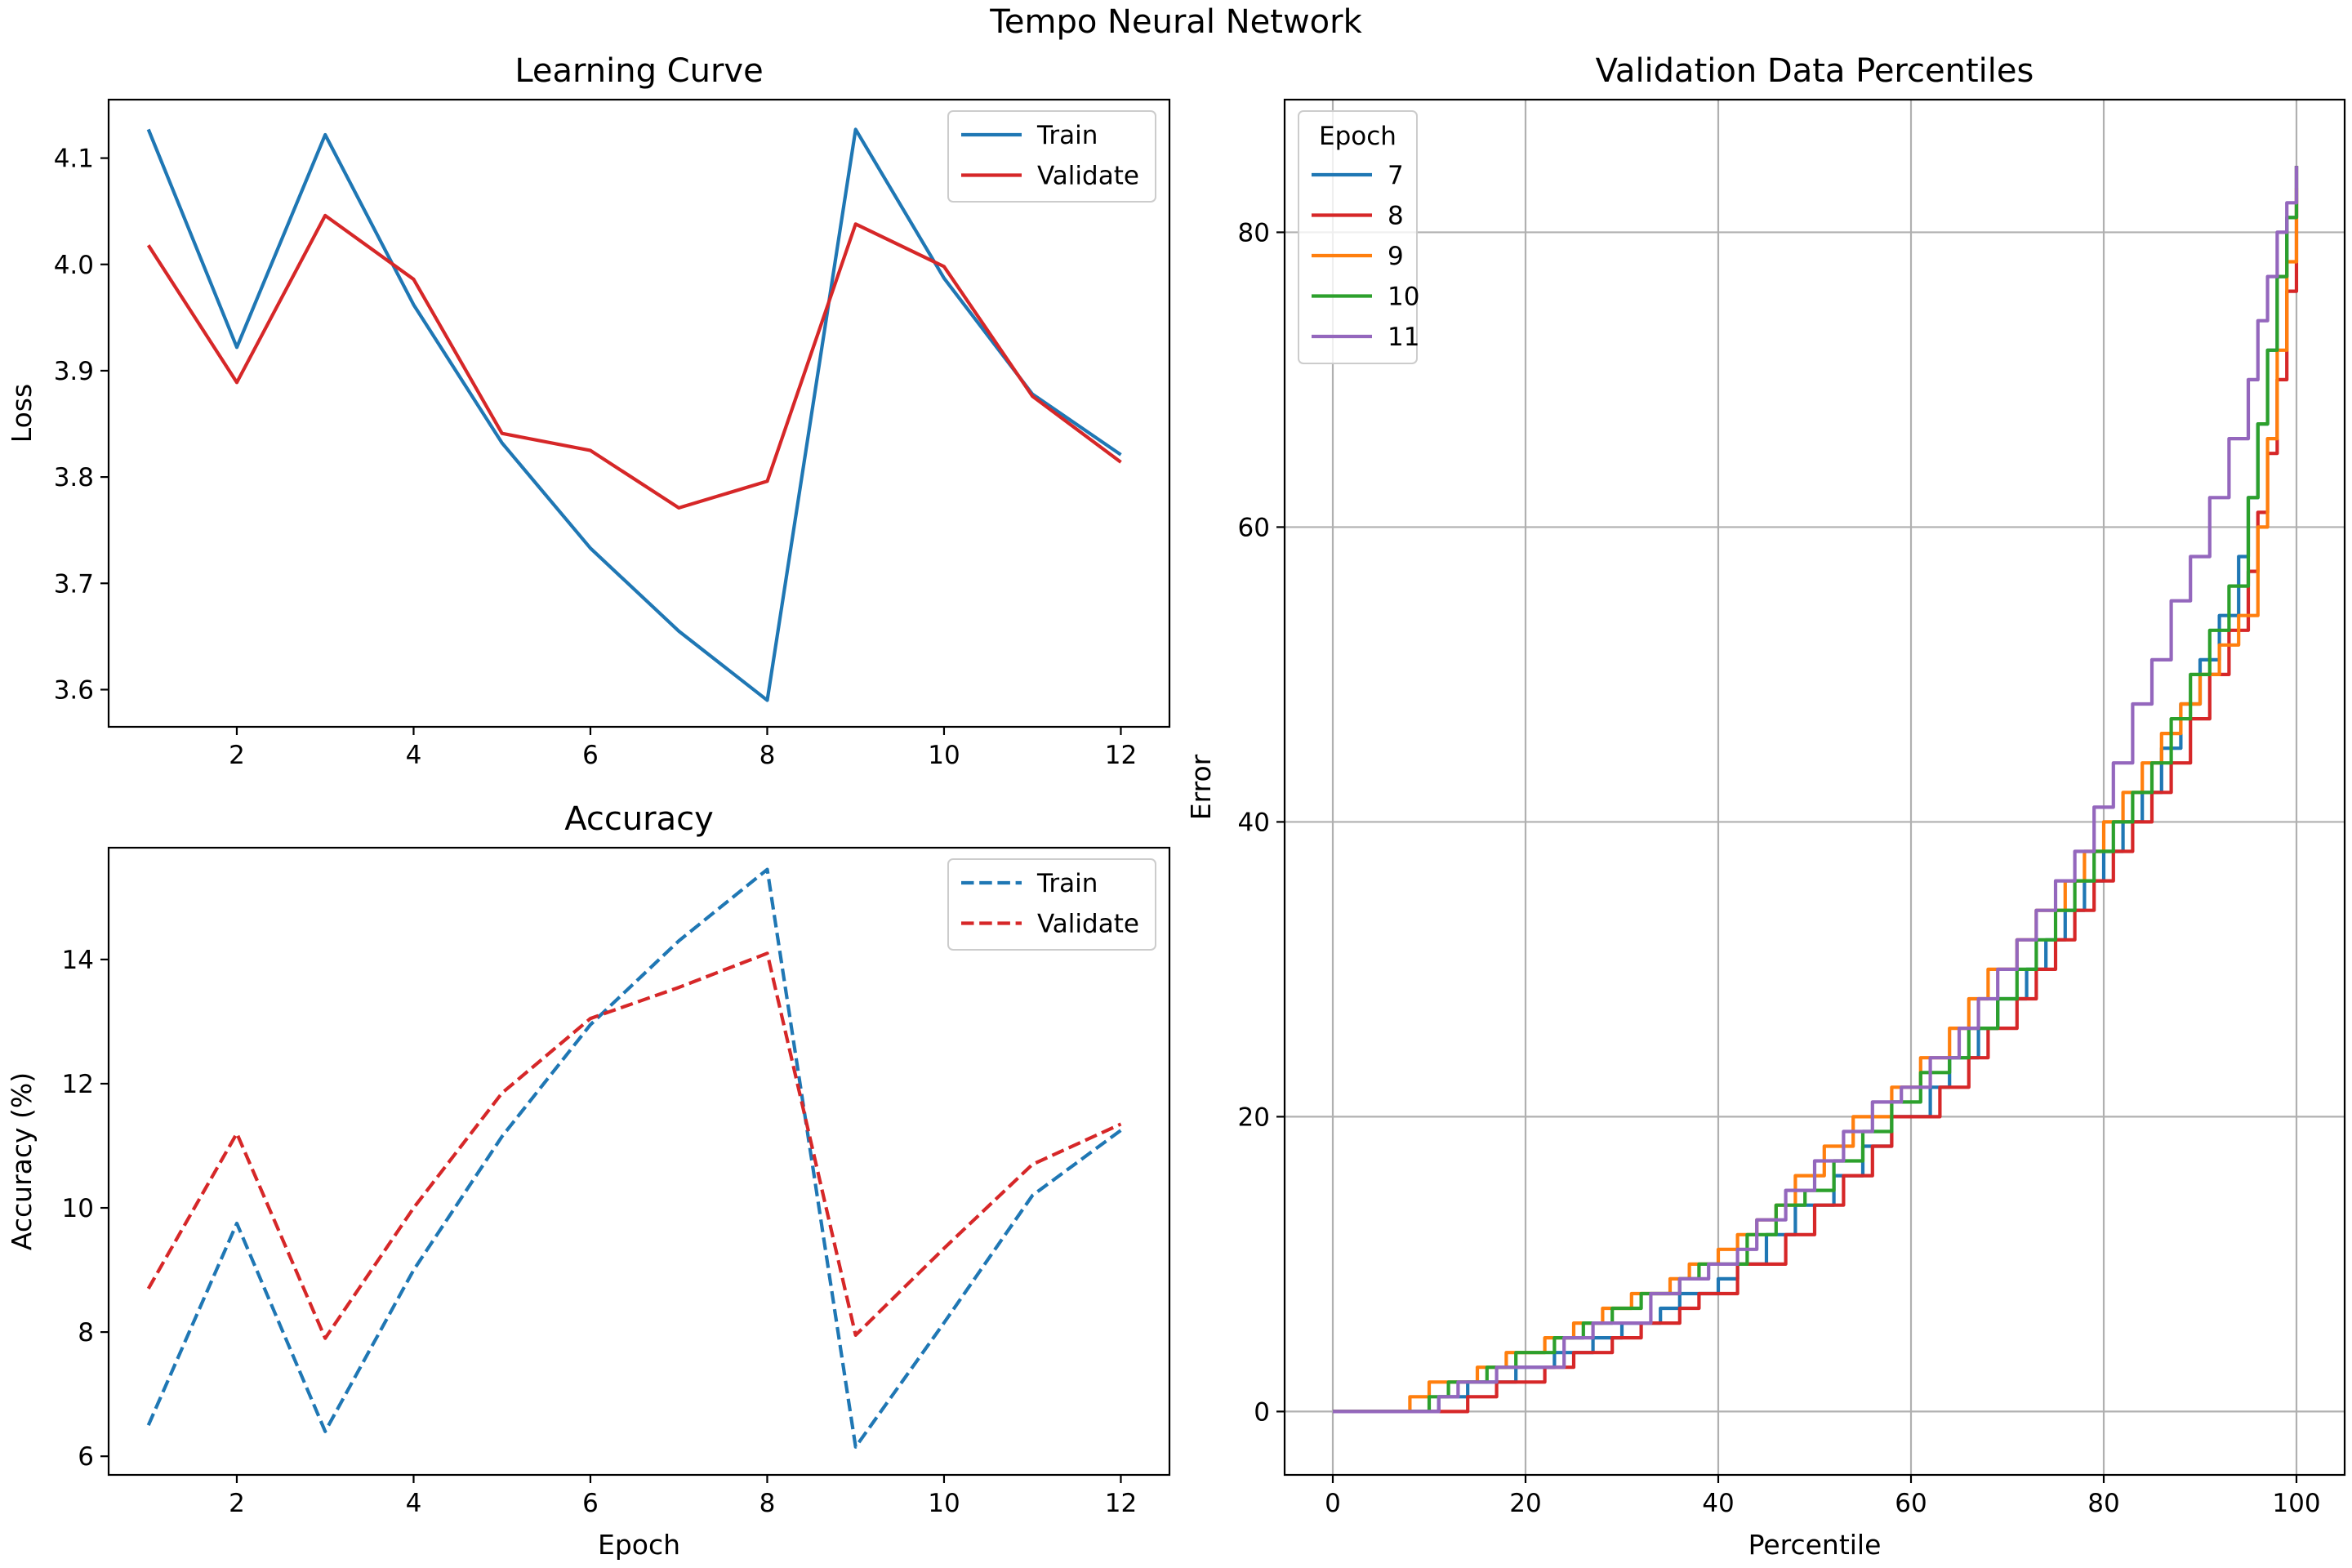 The width and height of the screenshot is (2352, 1568). I want to click on y-tick-label: 10, so click(78, 1208).